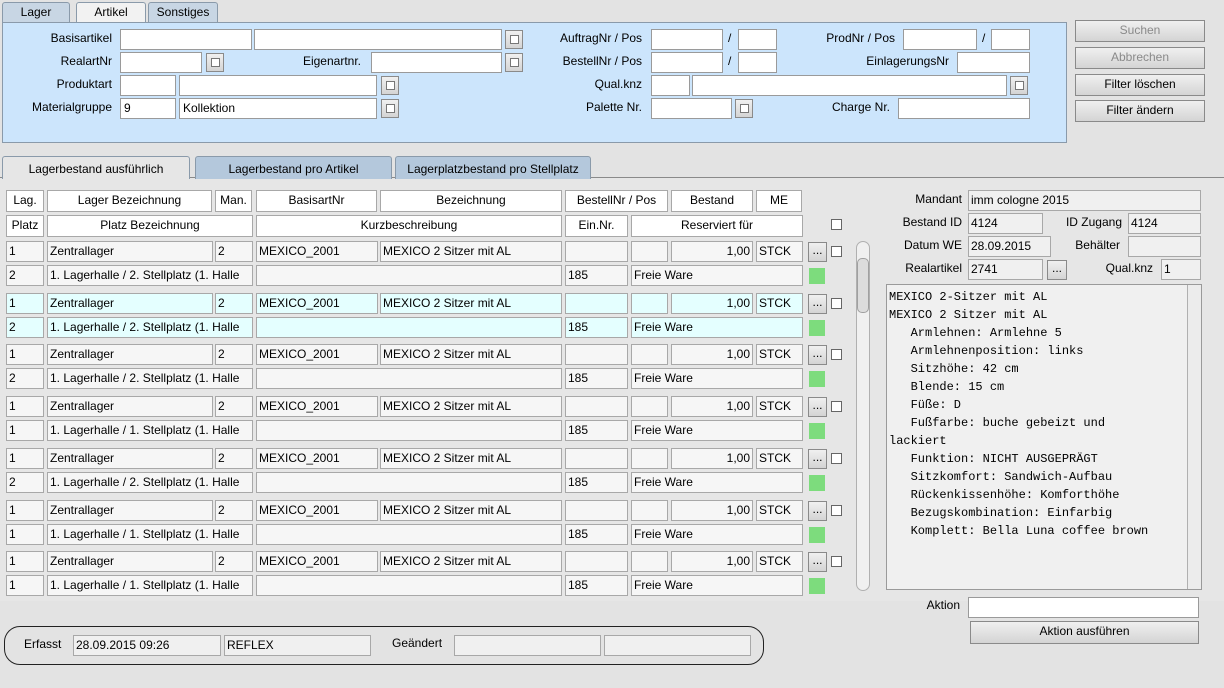 This screenshot has width=1224, height=688. Describe the element at coordinates (150, 585) in the screenshot. I see `table-cell: 1. Lagerhalle / 1. Stellplatz (1. Halle` at that location.